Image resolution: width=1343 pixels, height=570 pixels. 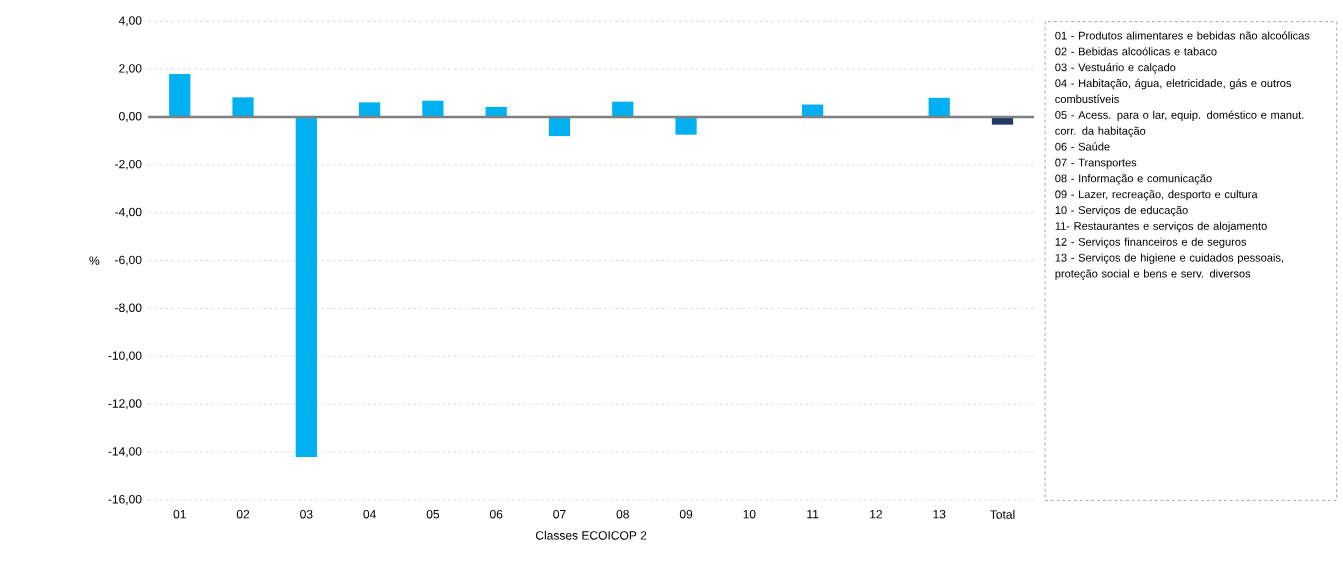 I want to click on text: 07 - Transportes, so click(x=1096, y=163).